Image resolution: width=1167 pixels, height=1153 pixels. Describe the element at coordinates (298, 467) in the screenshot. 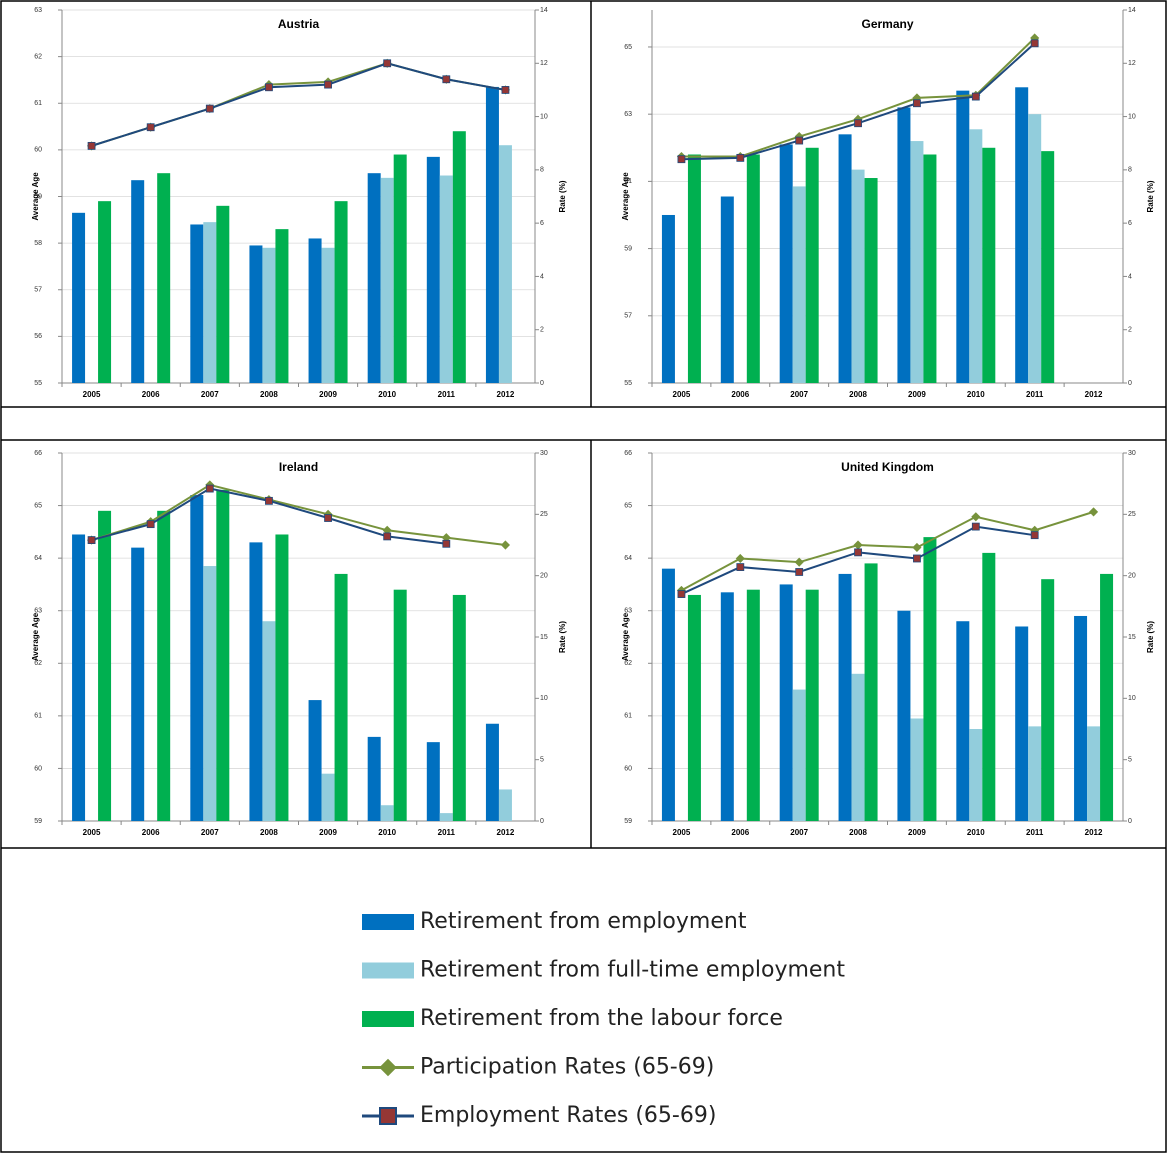

I see `chart-title: Ireland` at that location.